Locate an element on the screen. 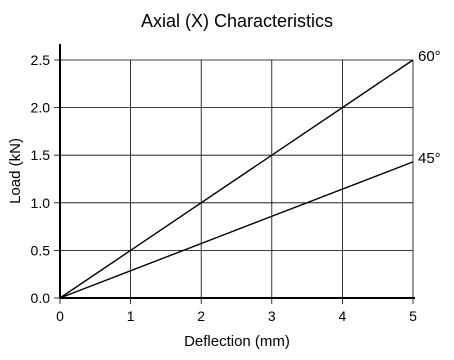 The image size is (454, 360). x-tick-label: 5 is located at coordinates (413, 316).